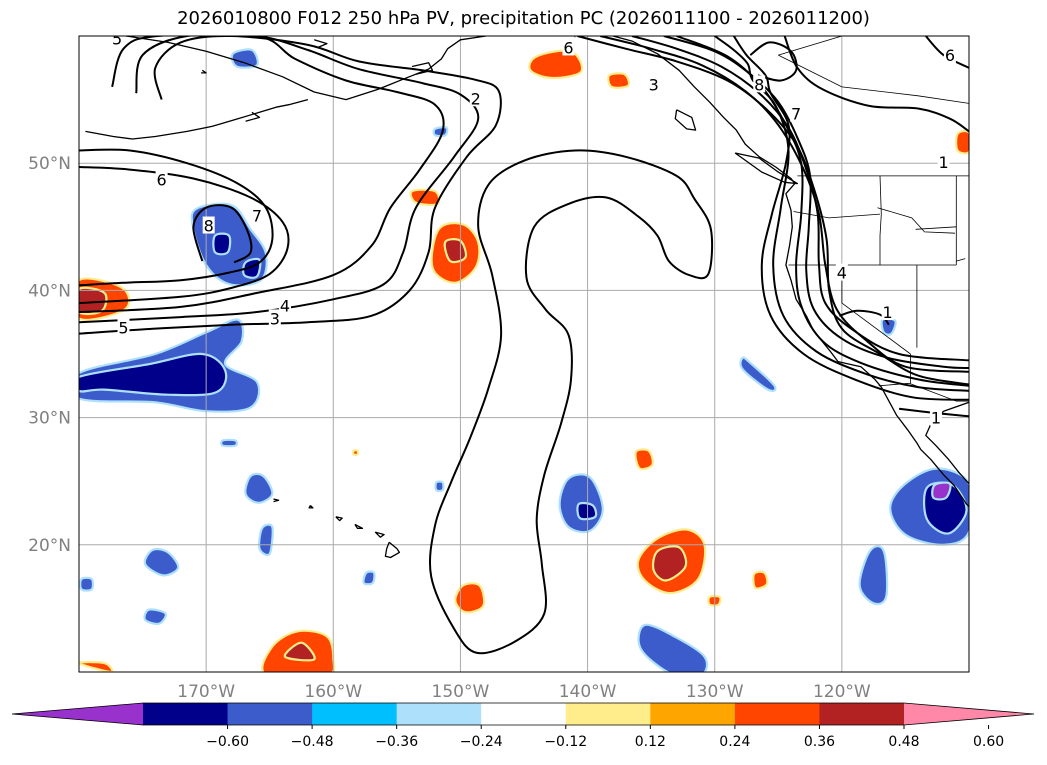 This screenshot has width=1047, height=765. I want to click on pv-contour-label: 3, so click(275, 318).